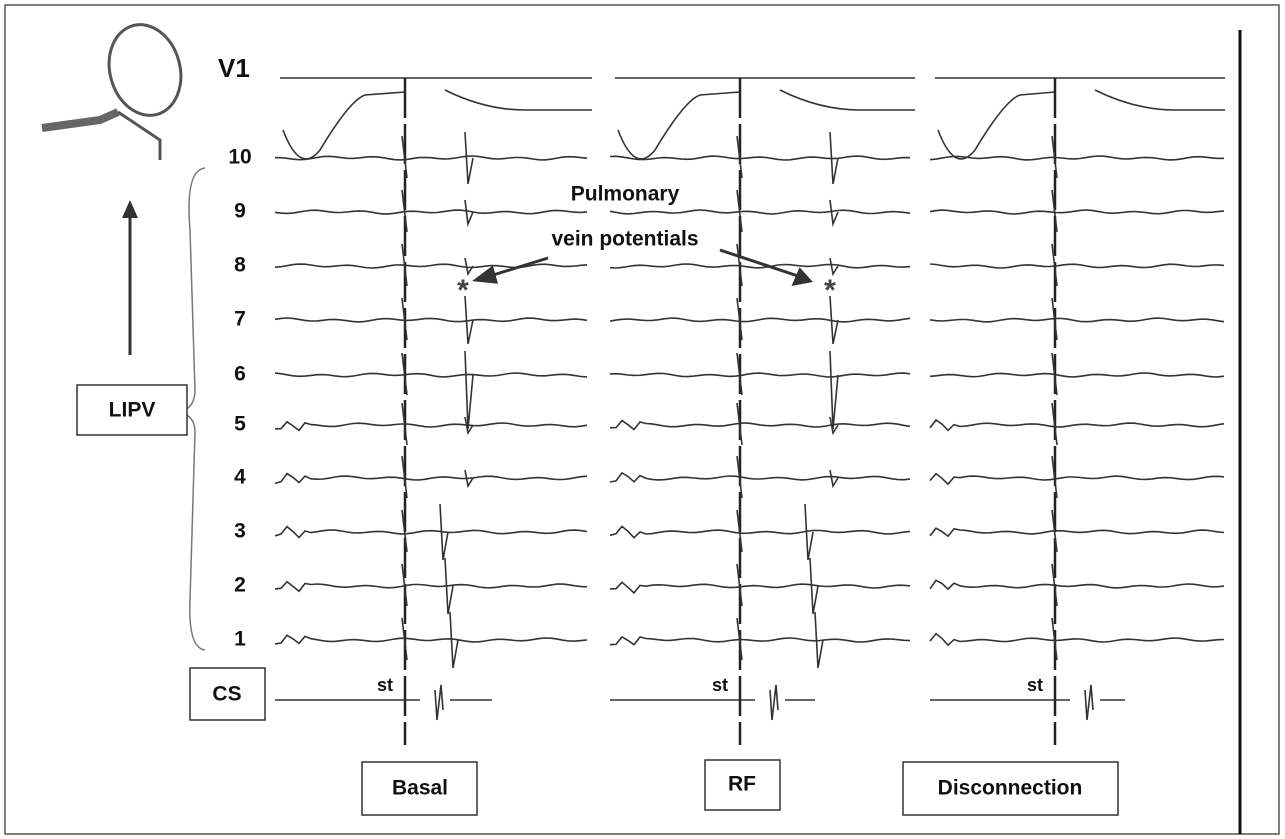  I want to click on annotation: Pulmonary, so click(625, 194).